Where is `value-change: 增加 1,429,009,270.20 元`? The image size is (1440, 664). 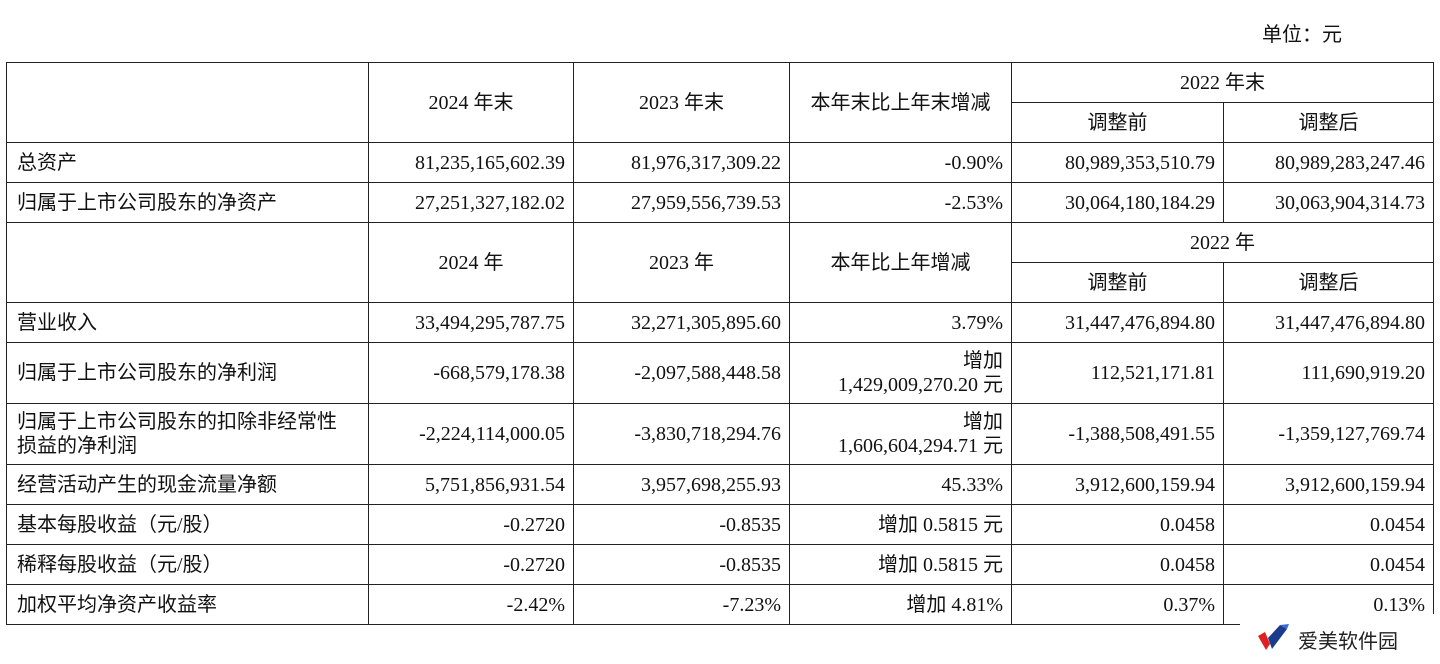 value-change: 增加 1,429,009,270.20 元 is located at coordinates (900, 373).